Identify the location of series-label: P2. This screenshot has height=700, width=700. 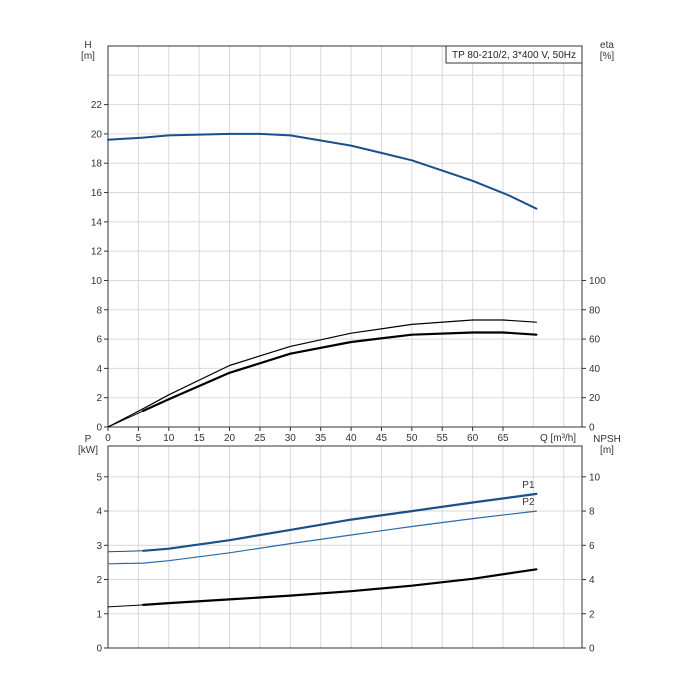
(528, 502).